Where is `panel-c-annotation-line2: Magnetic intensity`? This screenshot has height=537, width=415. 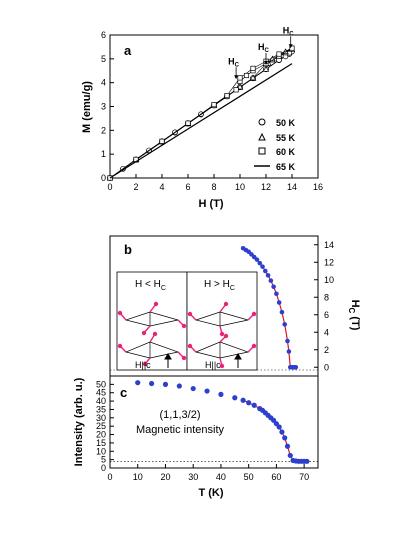
panel-c-annotation-line2: Magnetic intensity is located at coordinates (180, 430).